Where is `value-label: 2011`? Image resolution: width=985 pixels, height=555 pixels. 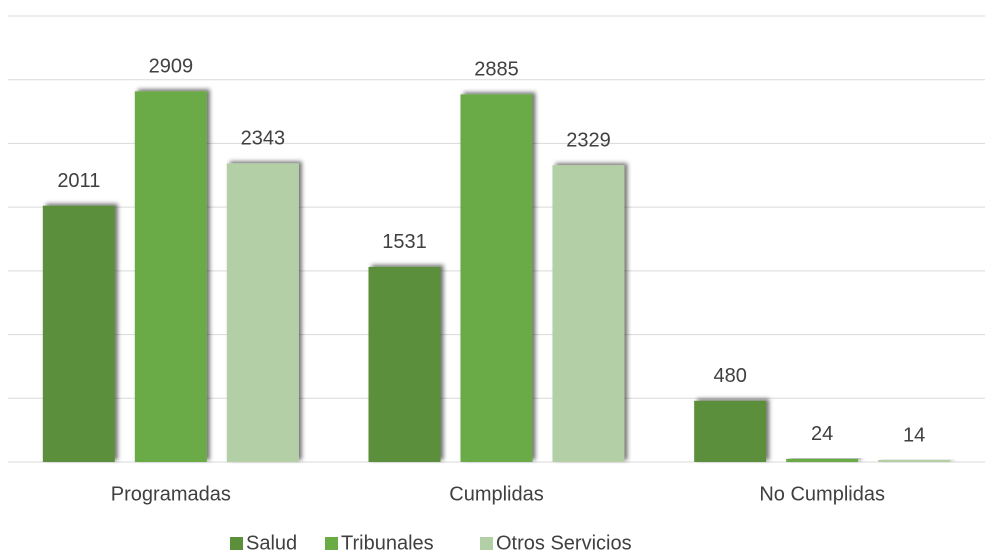 value-label: 2011 is located at coordinates (78, 181).